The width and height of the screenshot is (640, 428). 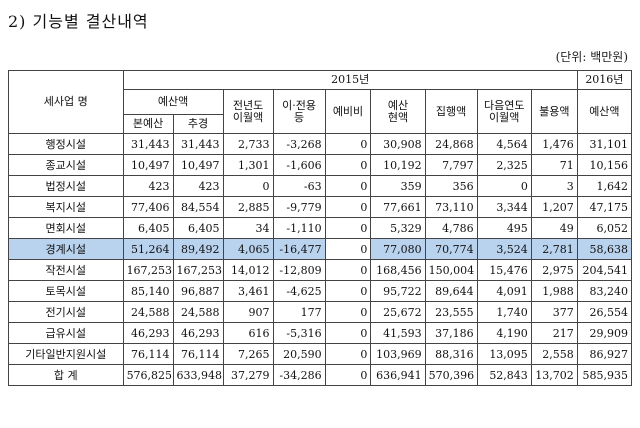 What do you see at coordinates (604, 207) in the screenshot?
I see `cell-value: 47,175` at bounding box center [604, 207].